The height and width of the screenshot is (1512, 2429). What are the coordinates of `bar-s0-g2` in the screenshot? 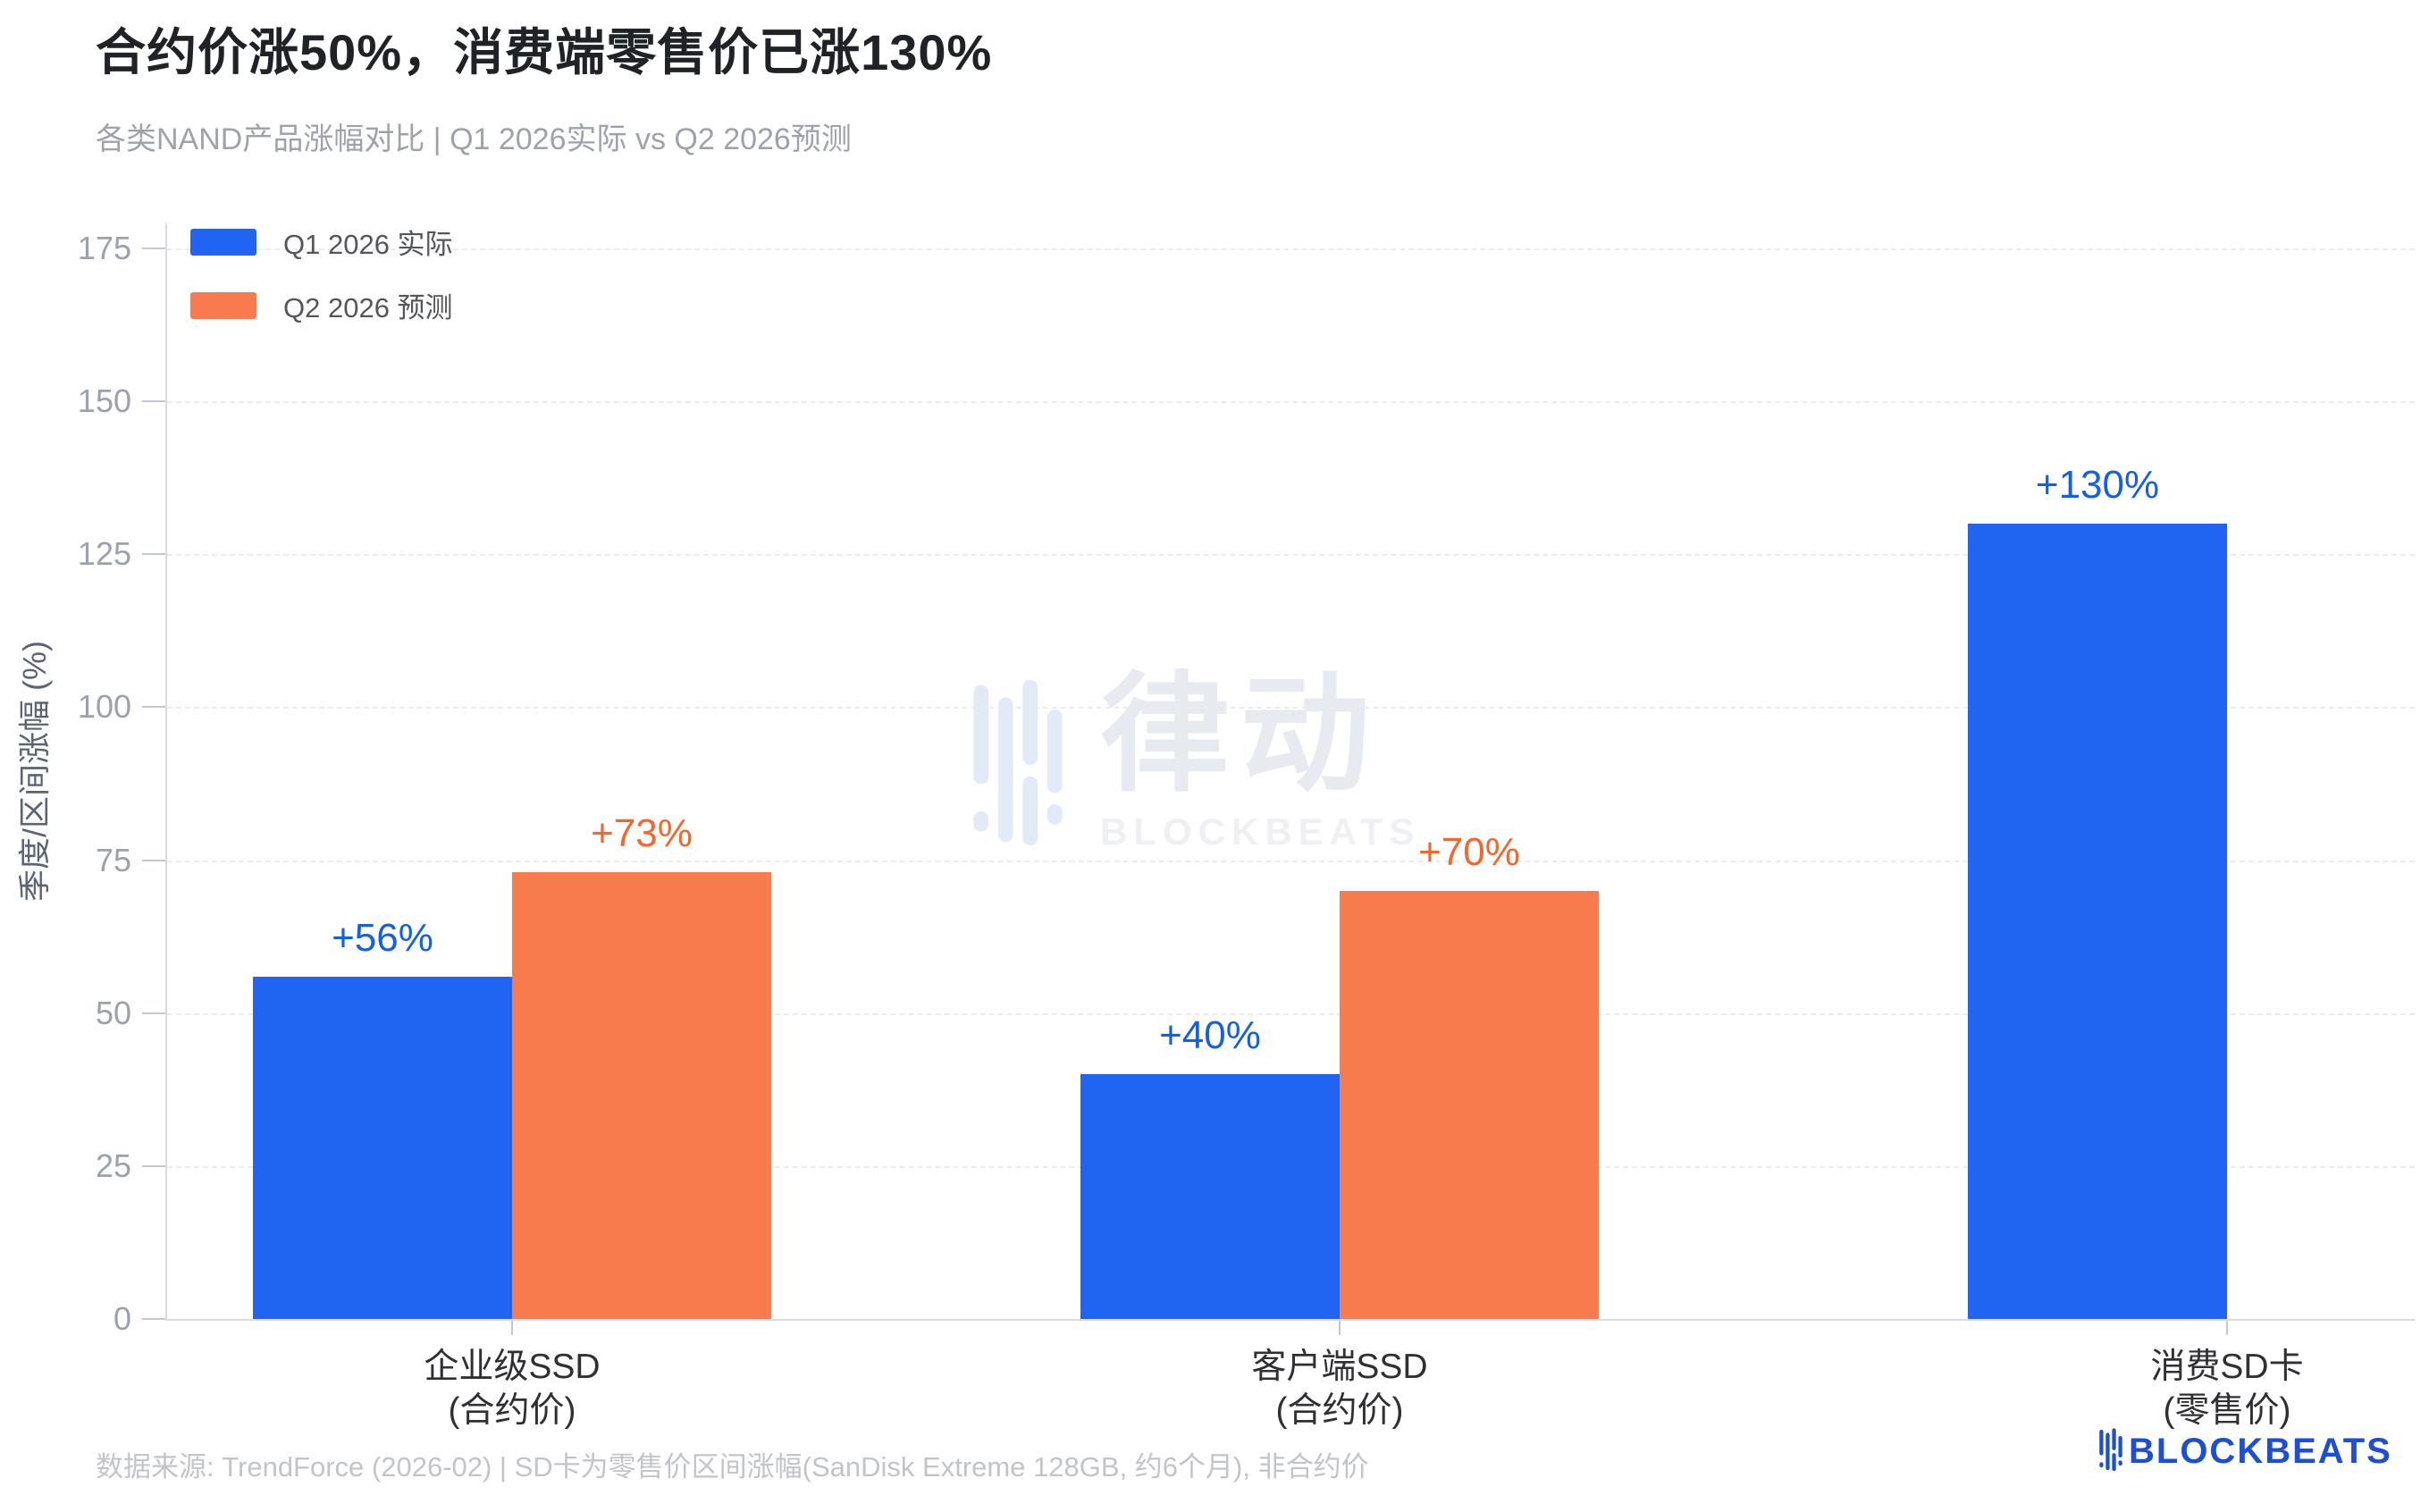 It's located at (2097, 921).